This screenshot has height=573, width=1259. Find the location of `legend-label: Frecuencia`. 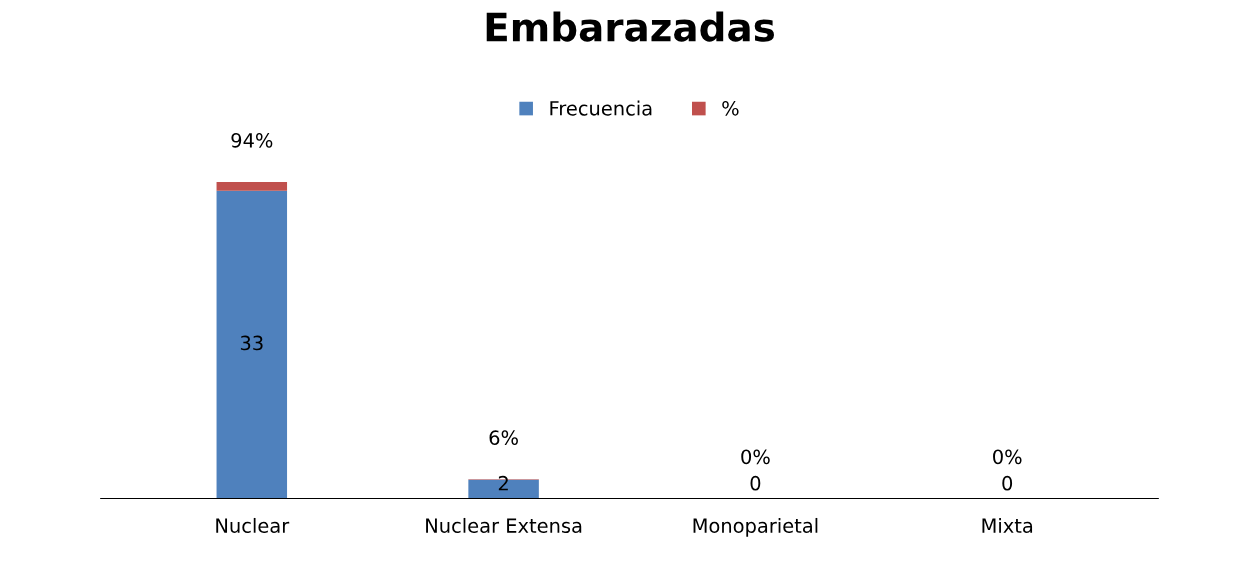

legend-label: Frecuencia is located at coordinates (601, 108).